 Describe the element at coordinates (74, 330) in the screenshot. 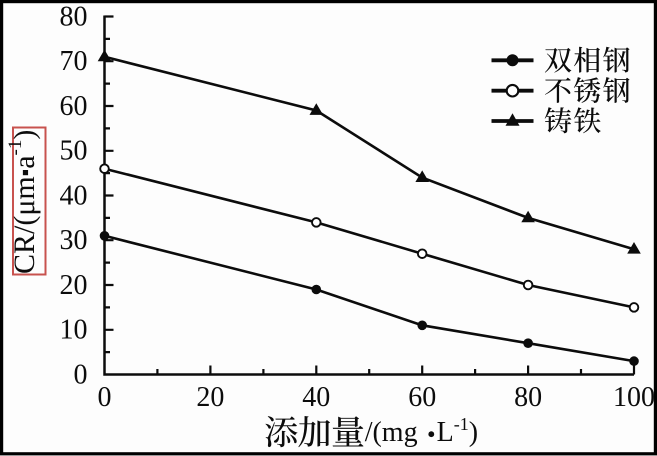

I see `svg-text: 10` at that location.